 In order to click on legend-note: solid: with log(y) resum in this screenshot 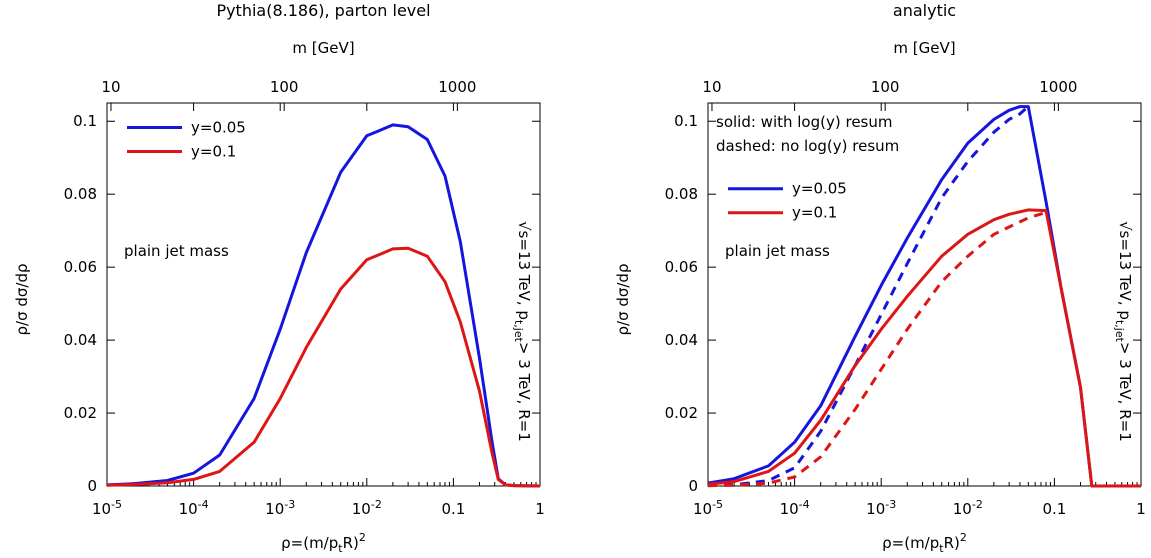, I will do `click(804, 122)`.